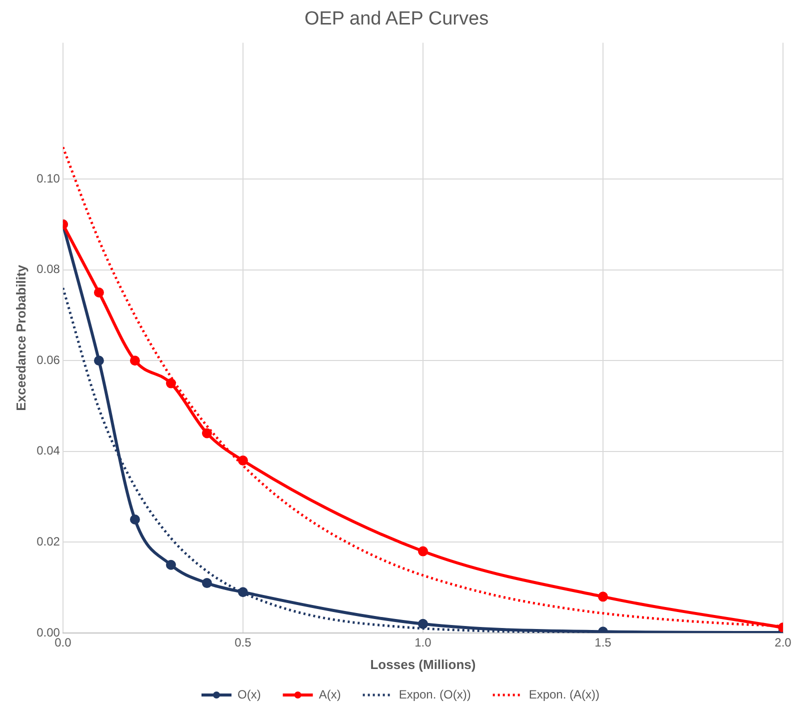 This screenshot has width=801, height=717. What do you see at coordinates (423, 664) in the screenshot?
I see `x-axis-title: Losses (Millions)` at bounding box center [423, 664].